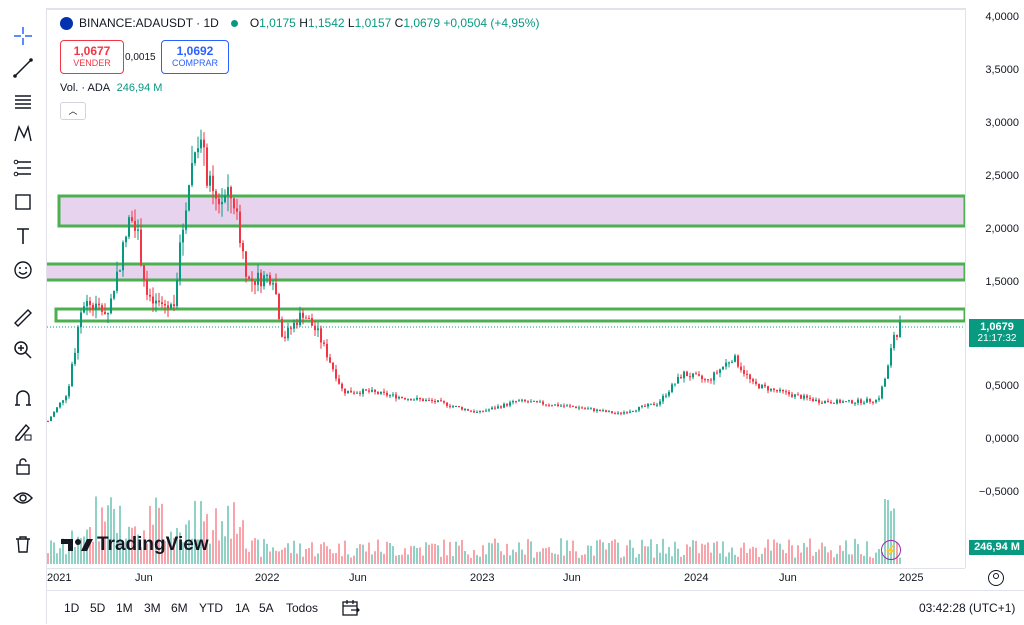 Image resolution: width=1024 pixels, height=625 pixels. What do you see at coordinates (511, 211) in the screenshot?
I see `resistance-zone-high` at bounding box center [511, 211].